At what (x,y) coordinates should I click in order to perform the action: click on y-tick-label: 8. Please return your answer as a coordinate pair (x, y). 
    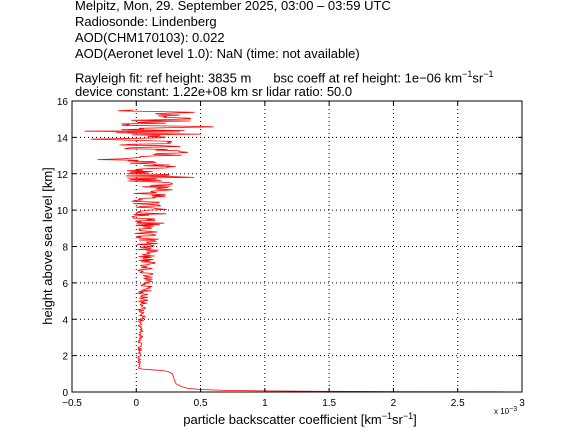
    Looking at the image, I should click on (65, 248).